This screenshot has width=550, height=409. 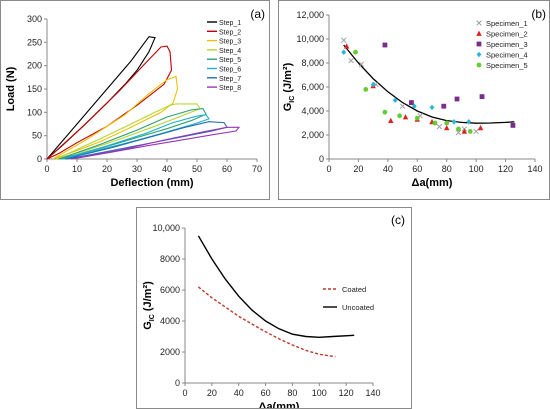 What do you see at coordinates (34, 42) in the screenshot?
I see `y-tick-label: 250` at bounding box center [34, 42].